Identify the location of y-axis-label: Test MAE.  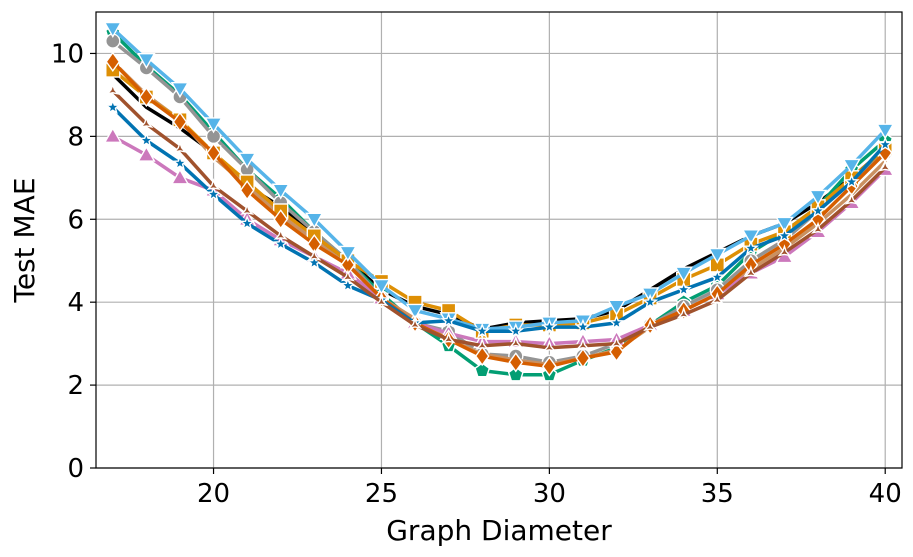
(24, 240).